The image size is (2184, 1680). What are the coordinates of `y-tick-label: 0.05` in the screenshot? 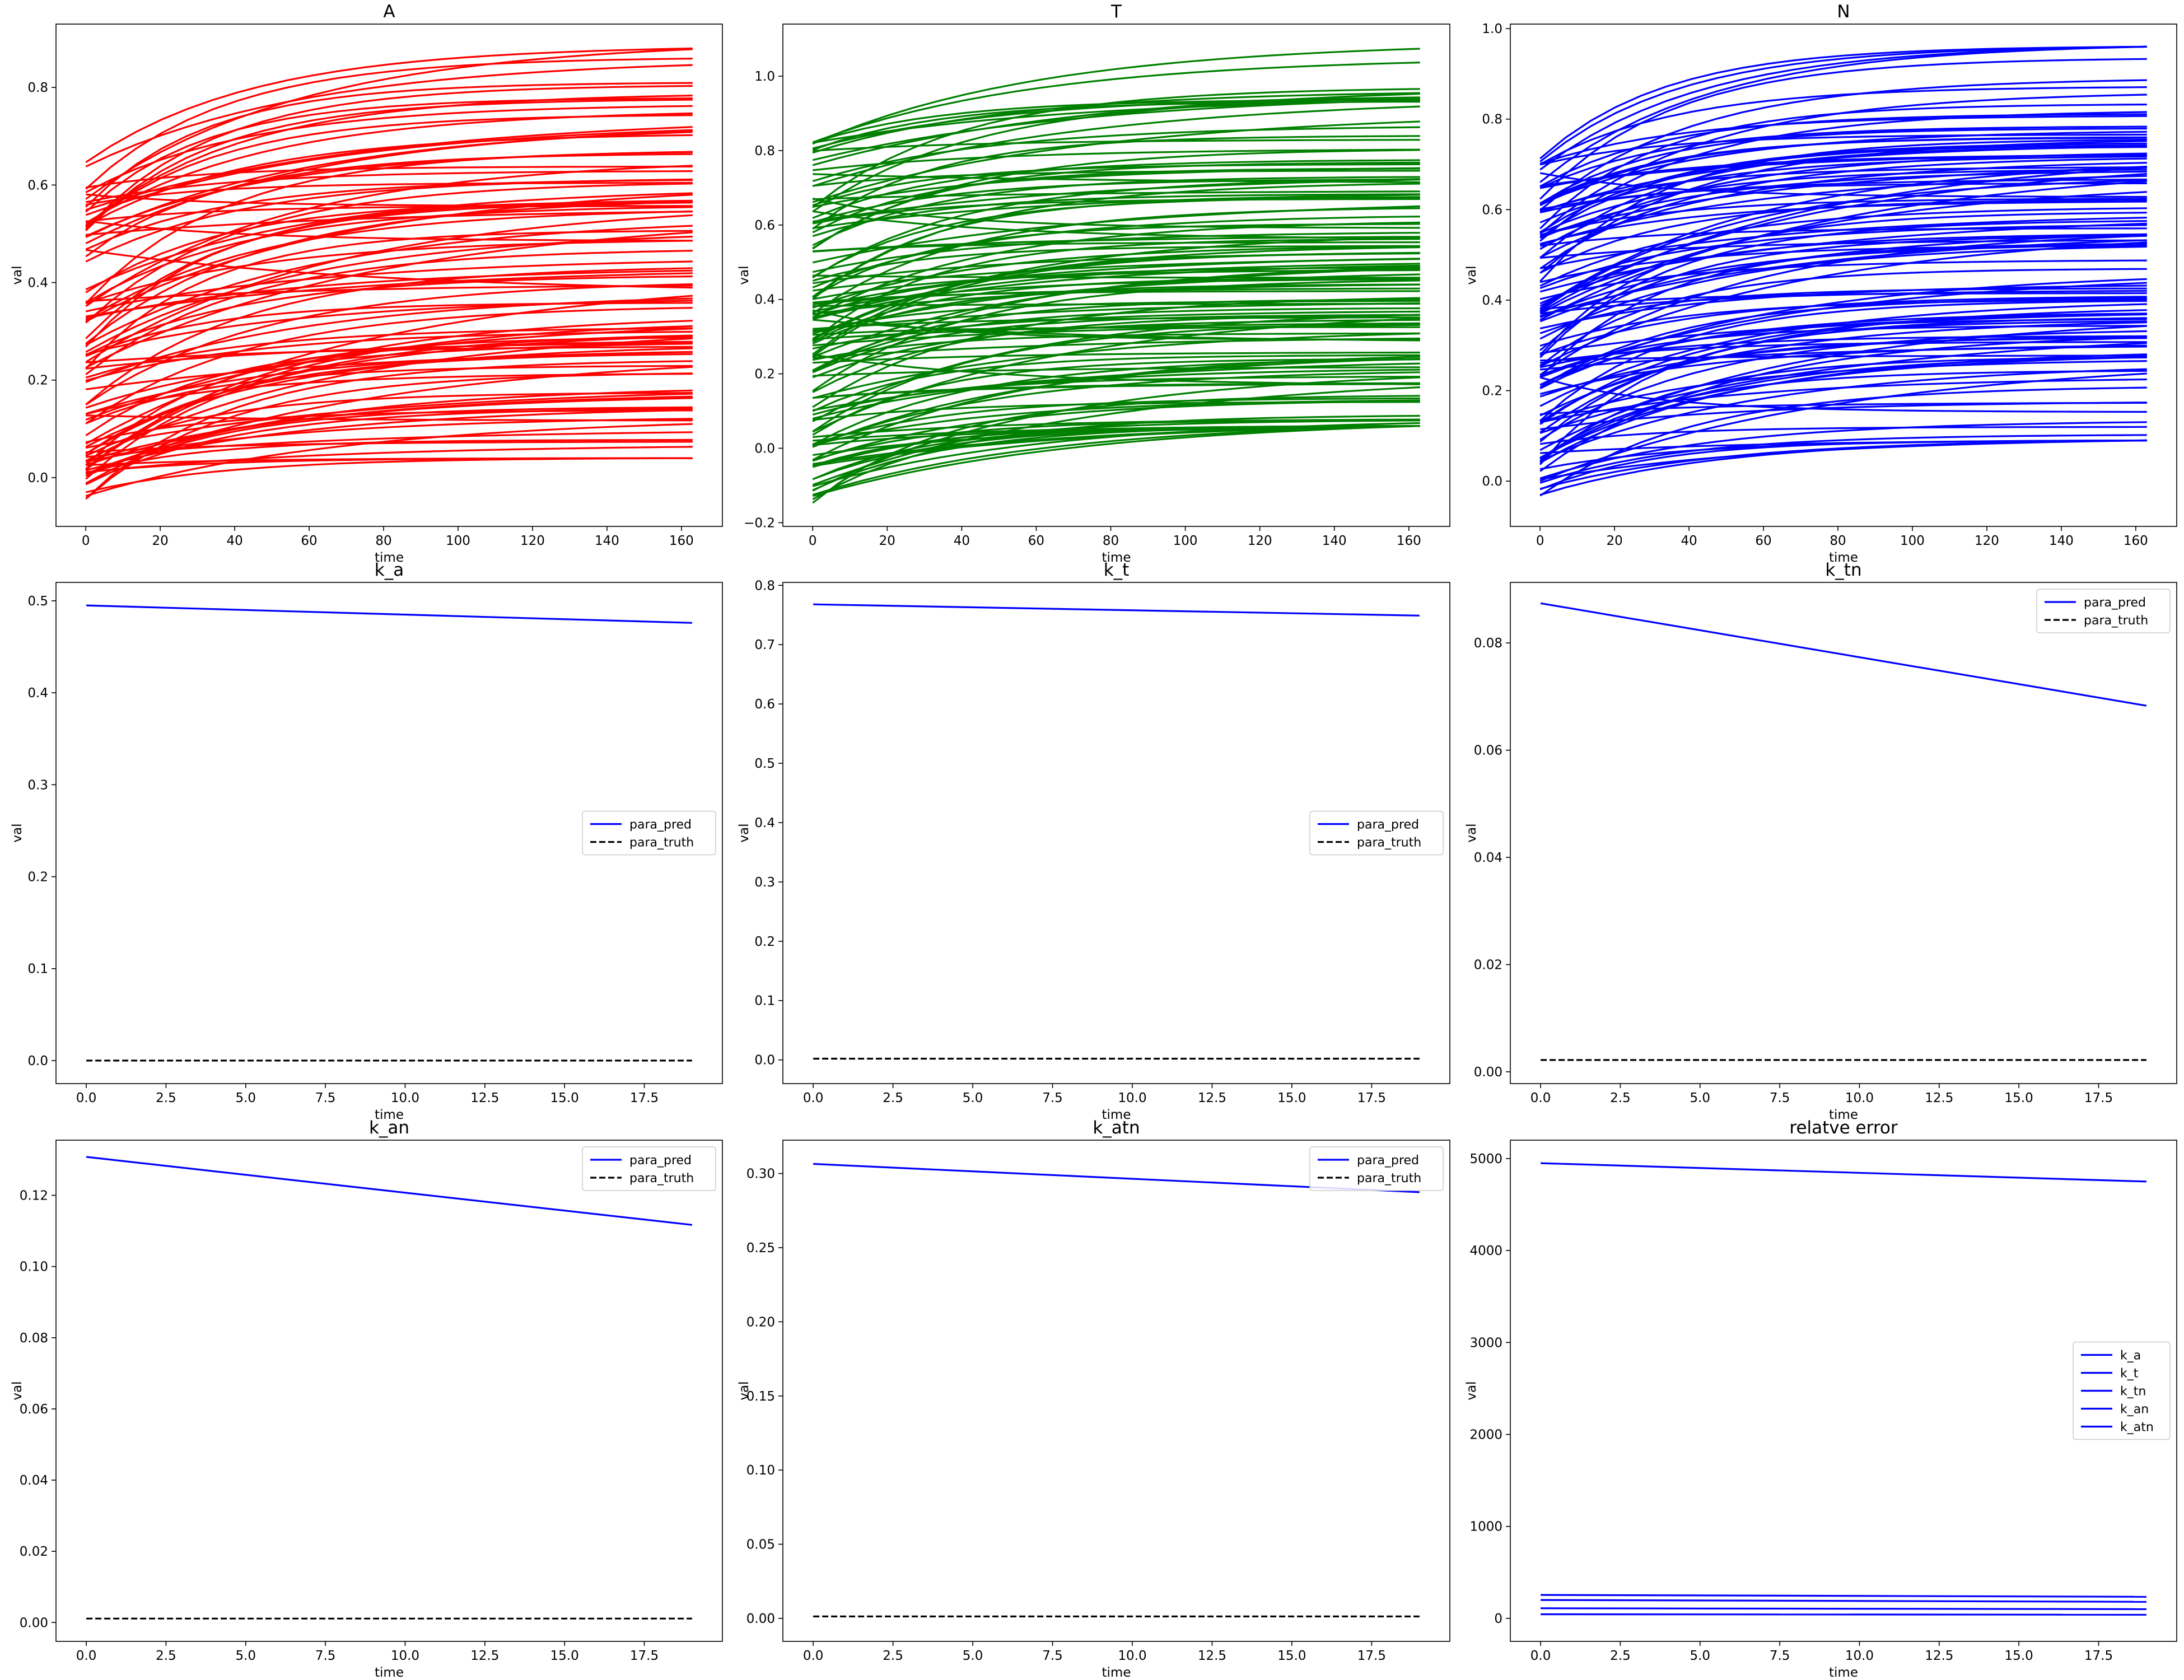 It's located at (761, 1545).